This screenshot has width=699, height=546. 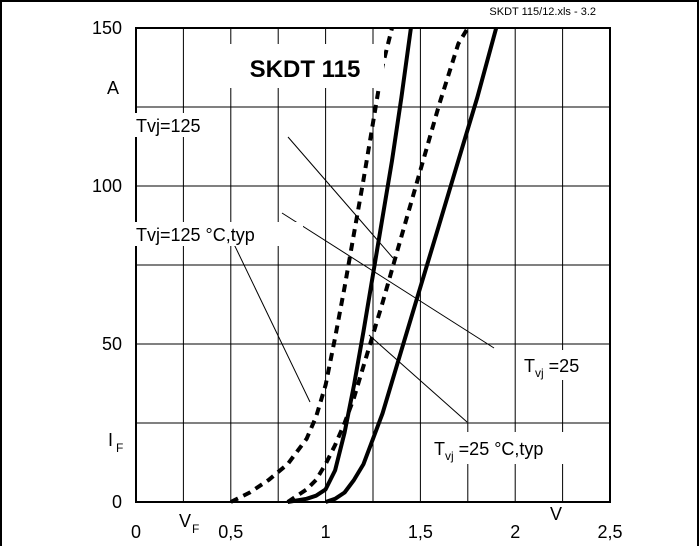 I want to click on chart-title: SKDT 115, so click(x=305, y=69).